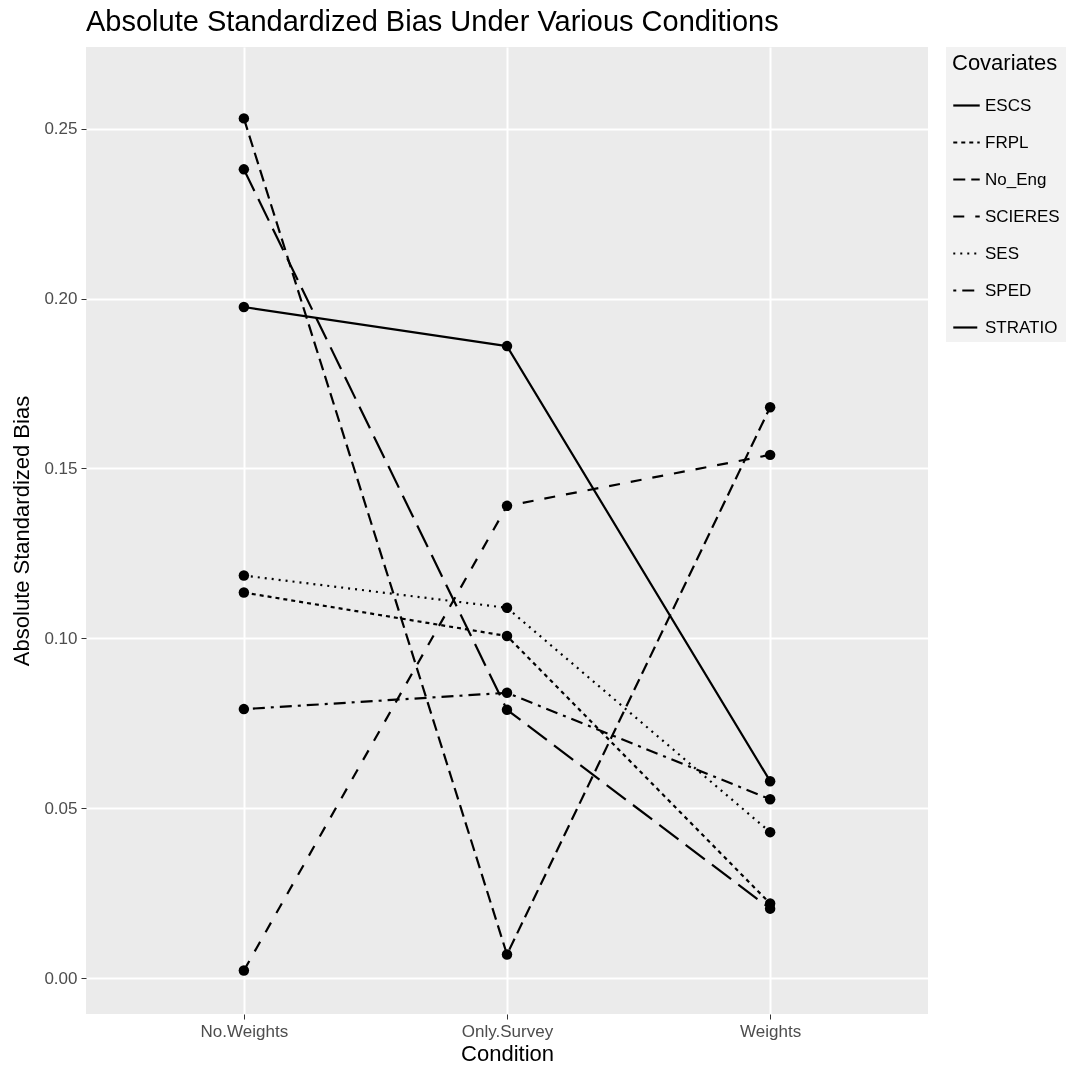 Image resolution: width=1076 pixels, height=1072 pixels. I want to click on y-axis-title: Absolute Standardized Bias, so click(22, 531).